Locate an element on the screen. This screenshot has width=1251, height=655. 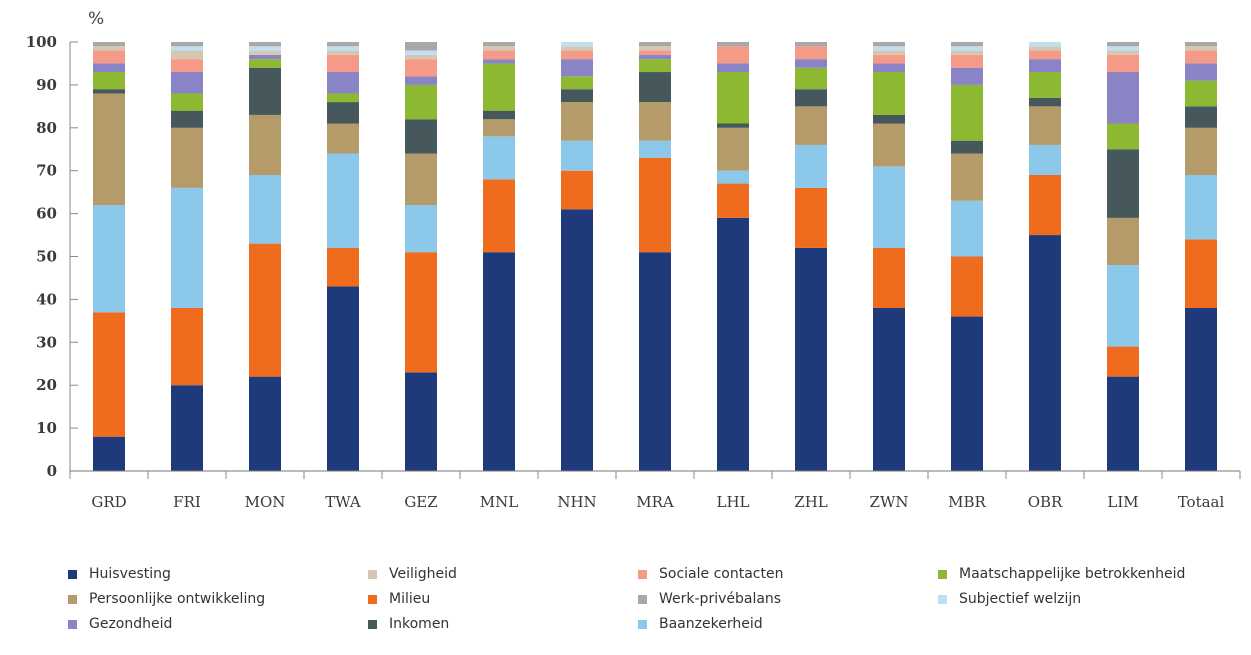
bar-stack-lhl is located at coordinates (733, 256).